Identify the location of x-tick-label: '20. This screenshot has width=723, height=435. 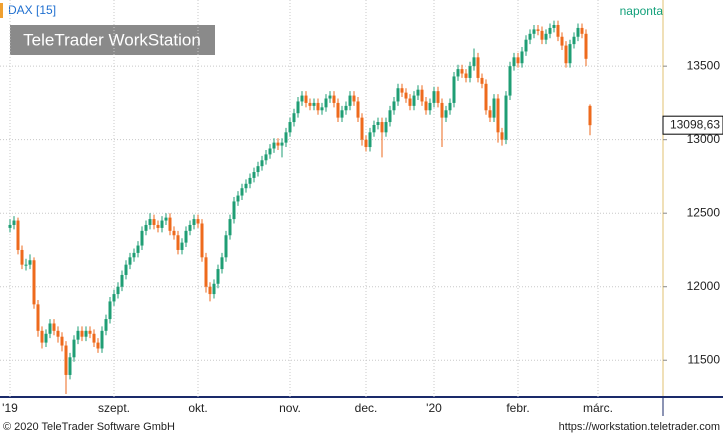
(434, 408).